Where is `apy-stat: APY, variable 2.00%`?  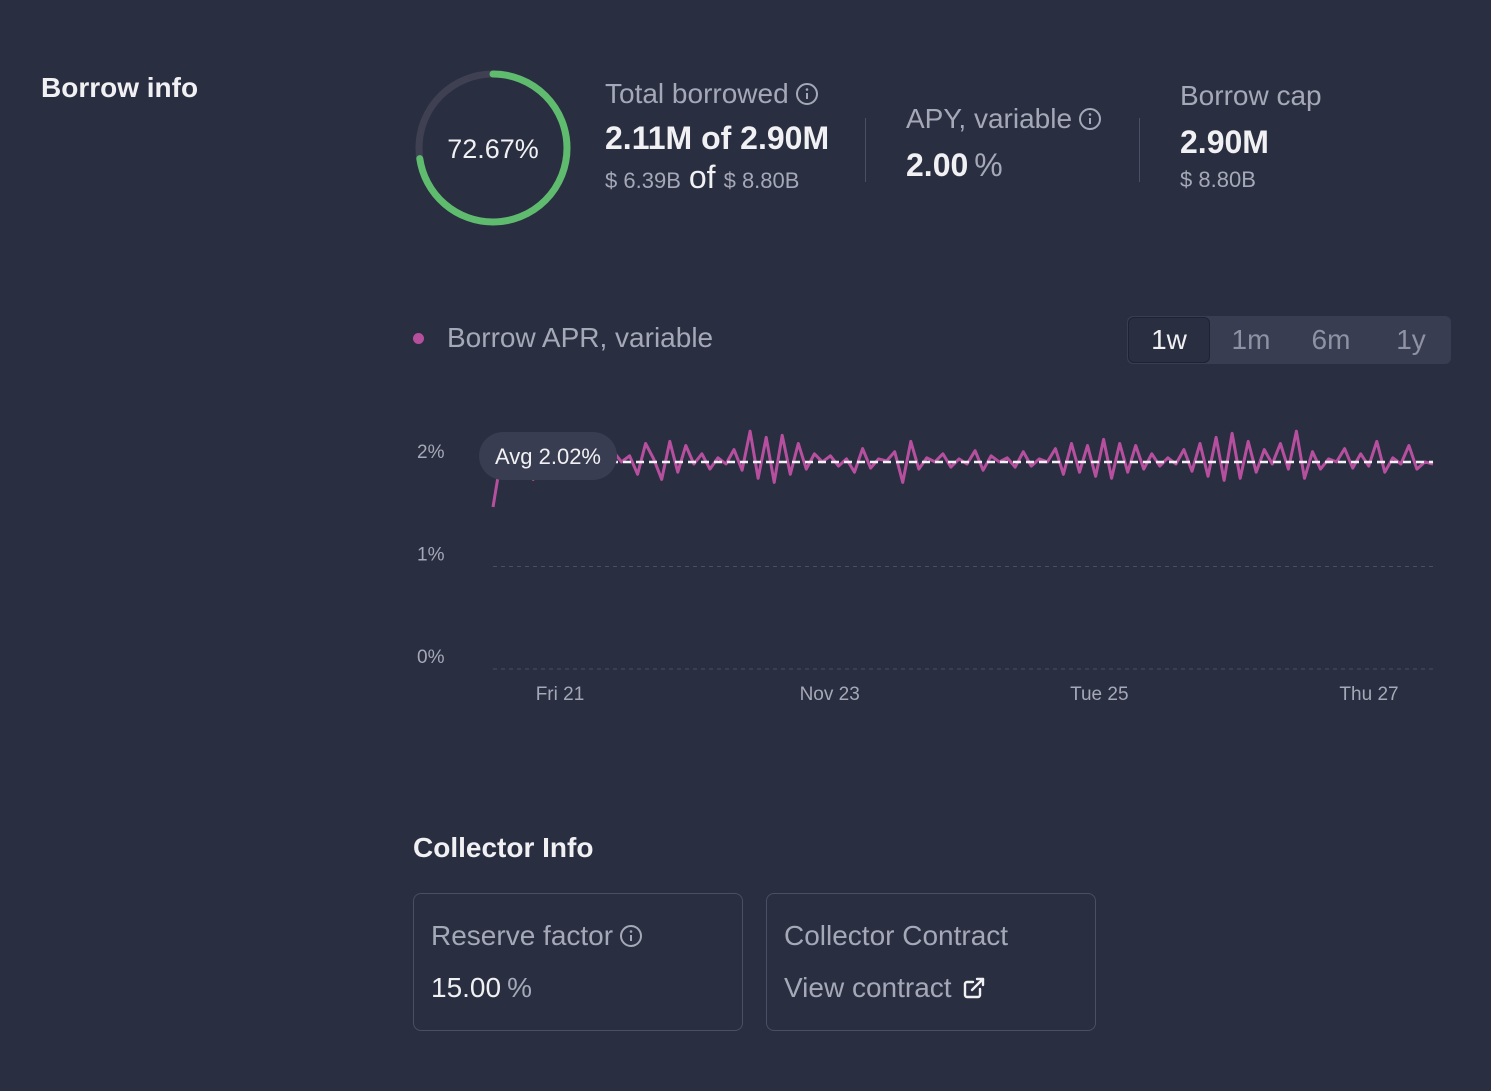 apy-stat: APY, variable 2.00% is located at coordinates (1004, 143).